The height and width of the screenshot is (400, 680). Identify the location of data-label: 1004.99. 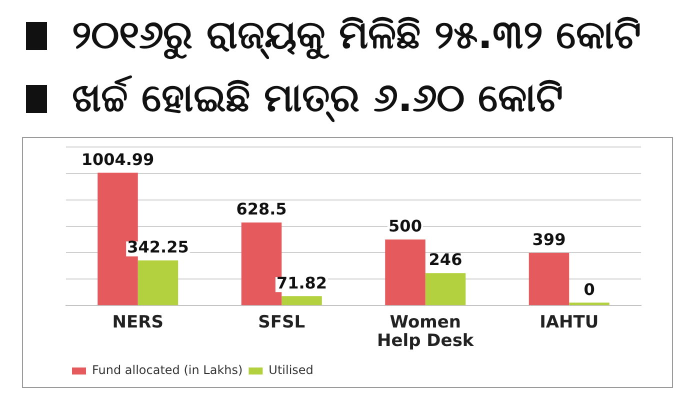
(117, 159).